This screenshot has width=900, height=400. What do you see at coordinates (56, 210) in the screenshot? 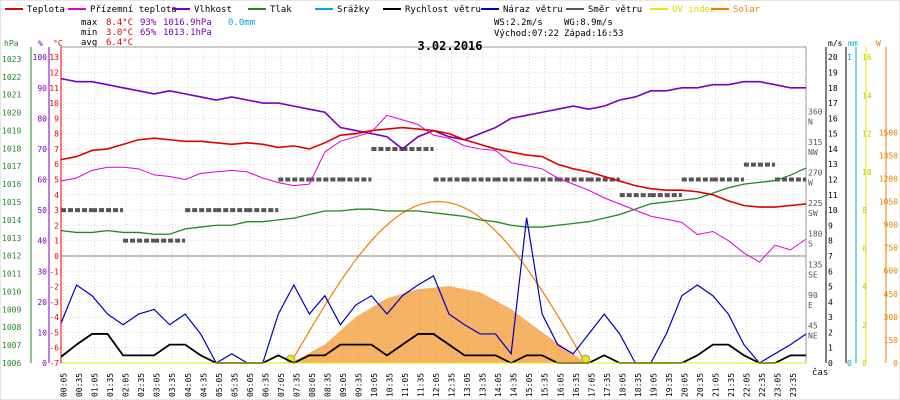
I see `celsius-tick-10: 3` at bounding box center [56, 210].